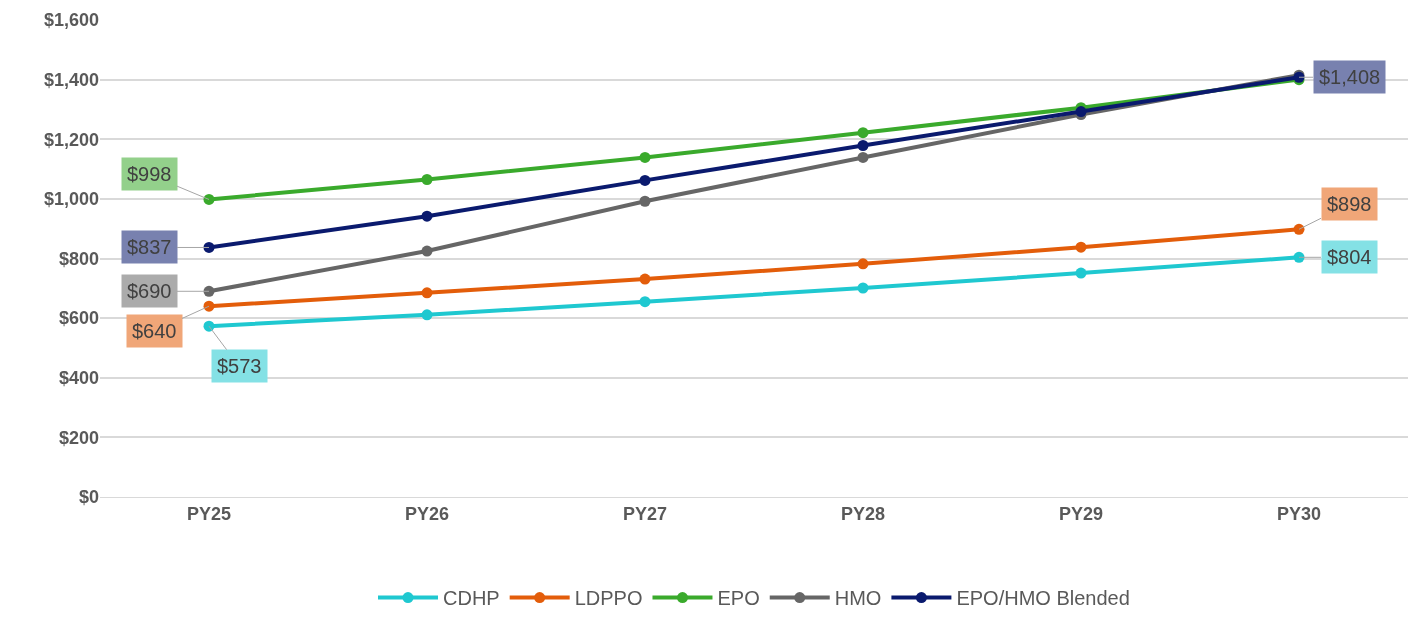 This screenshot has width=1418, height=632. What do you see at coordinates (1043, 598) in the screenshot?
I see `legend-label: EPO/HMO Blended` at bounding box center [1043, 598].